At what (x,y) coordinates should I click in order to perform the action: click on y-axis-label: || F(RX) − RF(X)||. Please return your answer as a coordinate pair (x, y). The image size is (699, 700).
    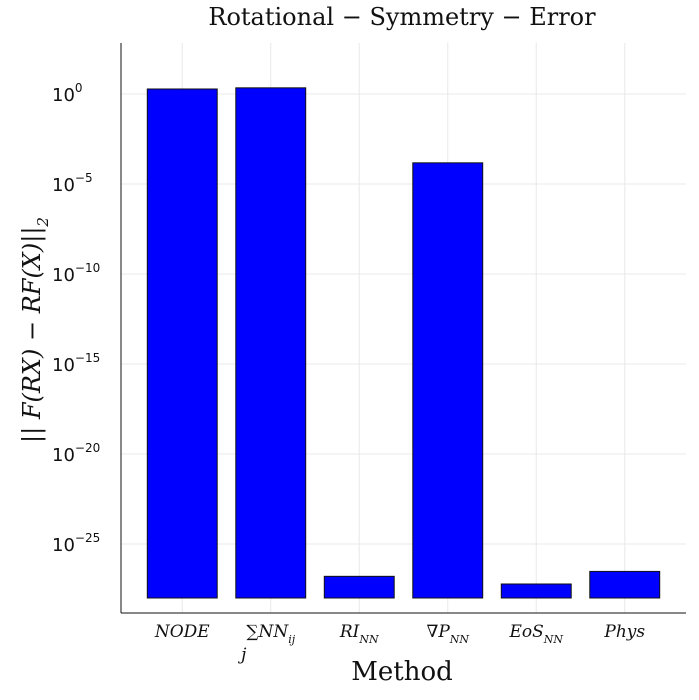
    Looking at the image, I should click on (32, 335).